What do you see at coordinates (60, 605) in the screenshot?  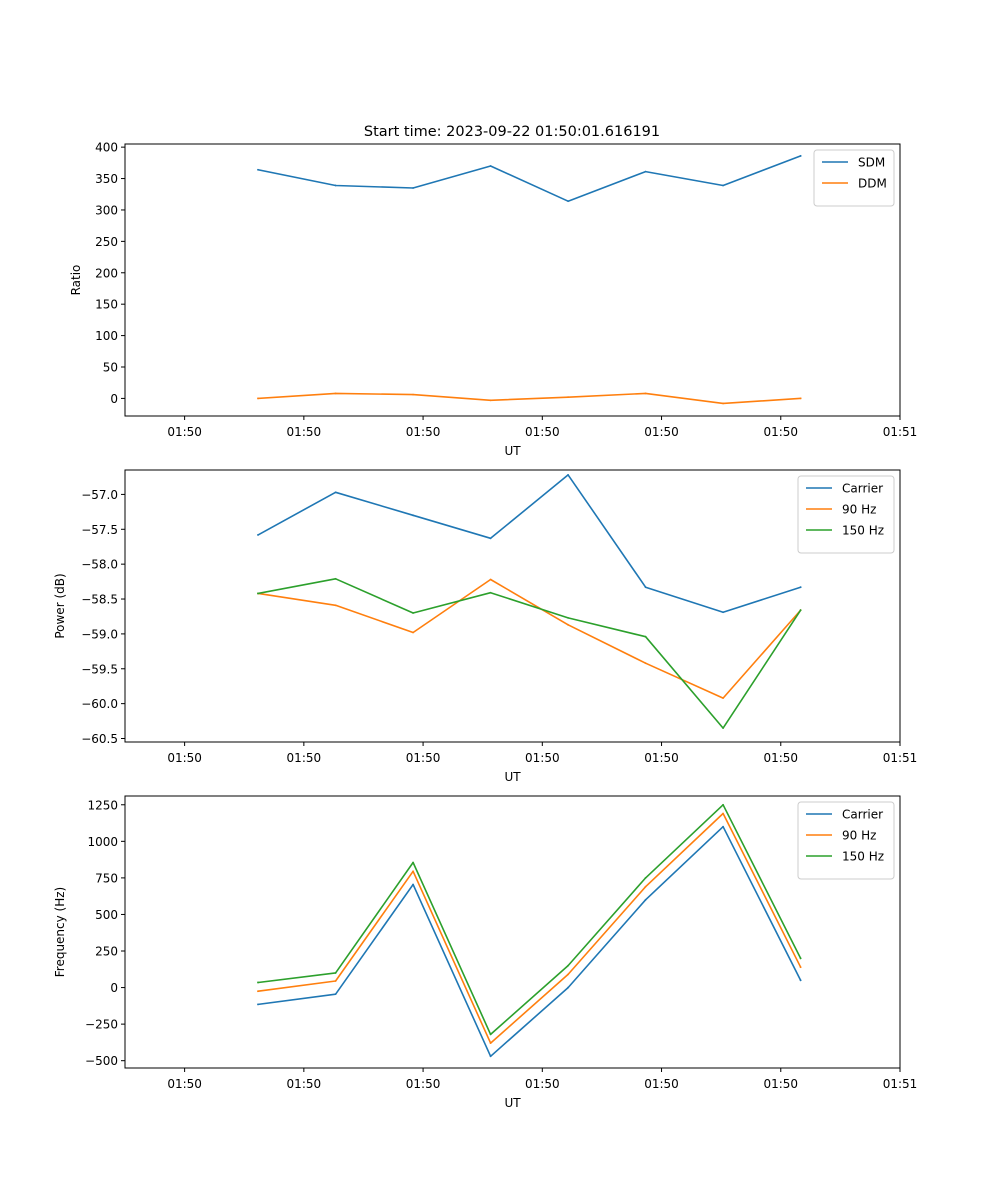 I see `y-axis-label: Power (dB)` at bounding box center [60, 605].